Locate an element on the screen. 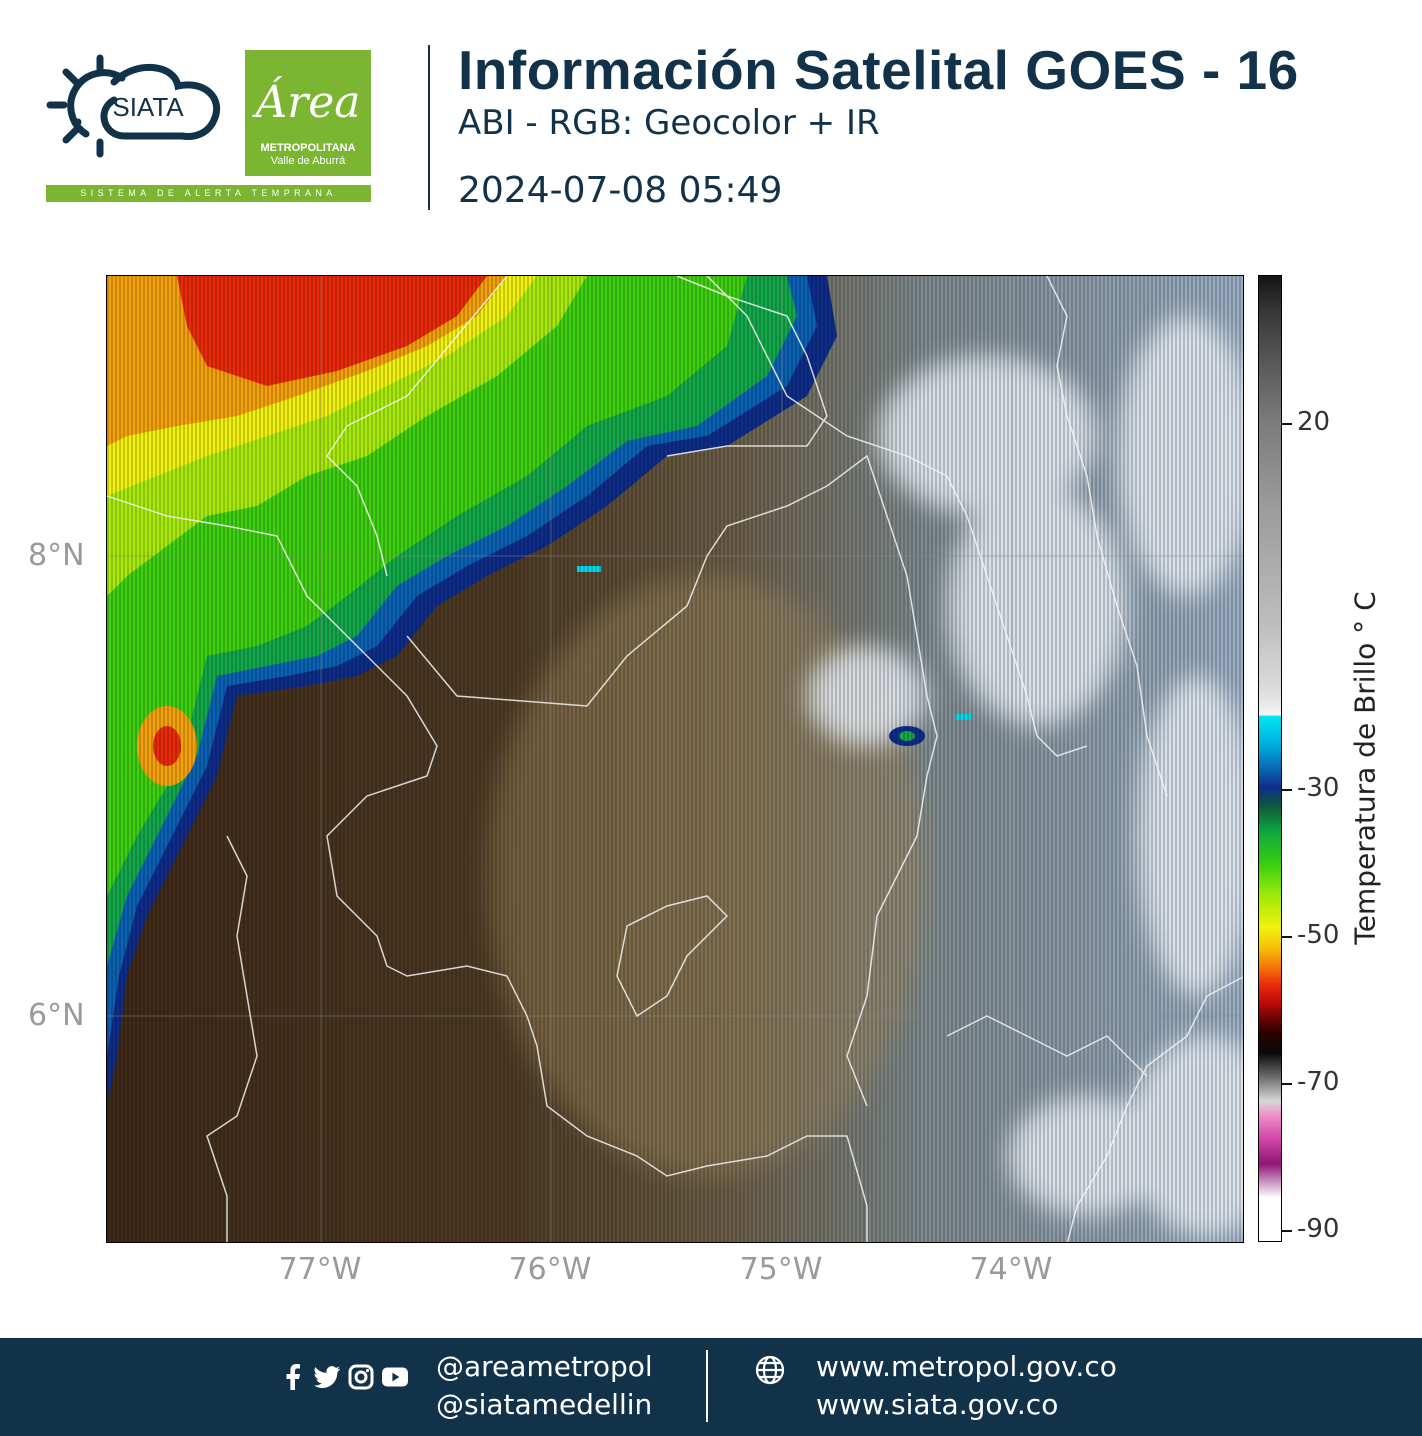 This screenshot has height=1436, width=1422. temperature-colorbar is located at coordinates (1270, 758).